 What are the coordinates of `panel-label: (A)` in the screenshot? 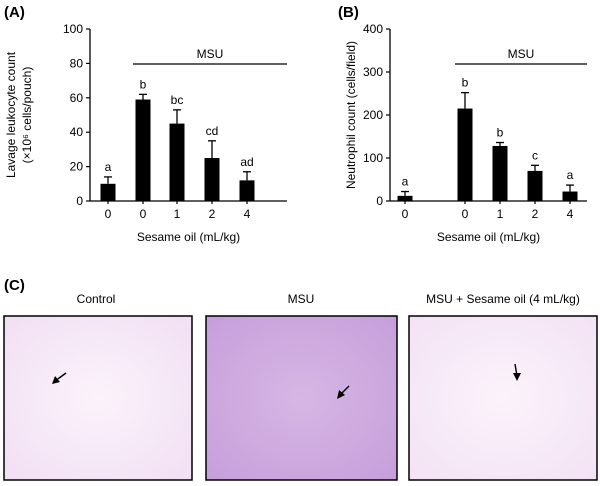 It's located at (14, 12).